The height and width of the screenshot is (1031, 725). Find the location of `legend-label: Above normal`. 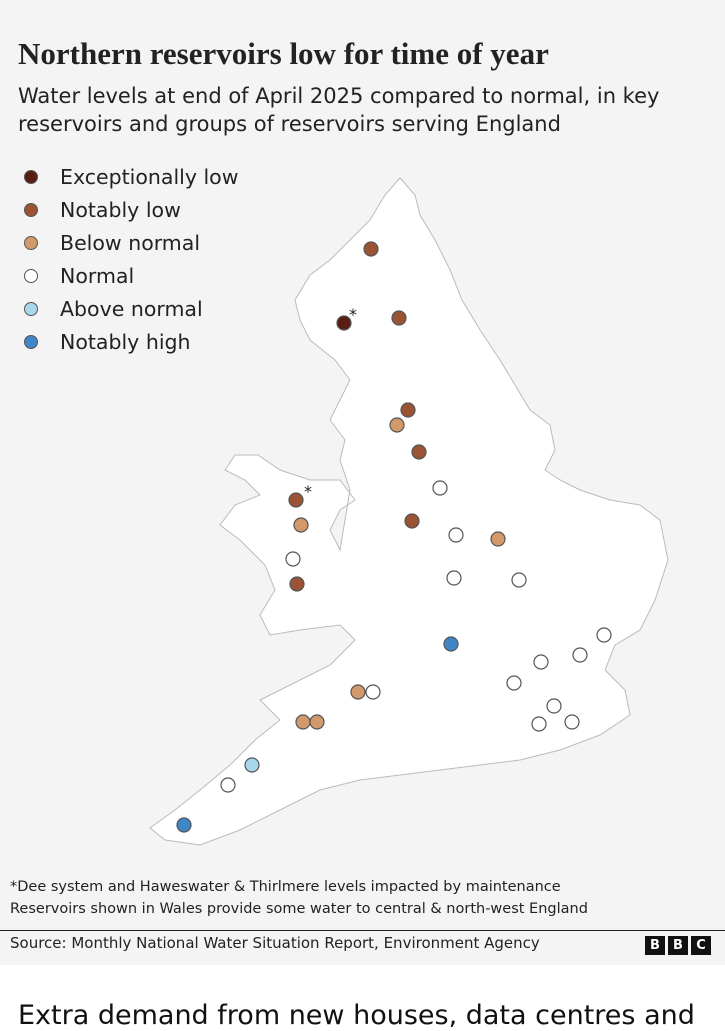

legend-label: Above normal is located at coordinates (131, 308).